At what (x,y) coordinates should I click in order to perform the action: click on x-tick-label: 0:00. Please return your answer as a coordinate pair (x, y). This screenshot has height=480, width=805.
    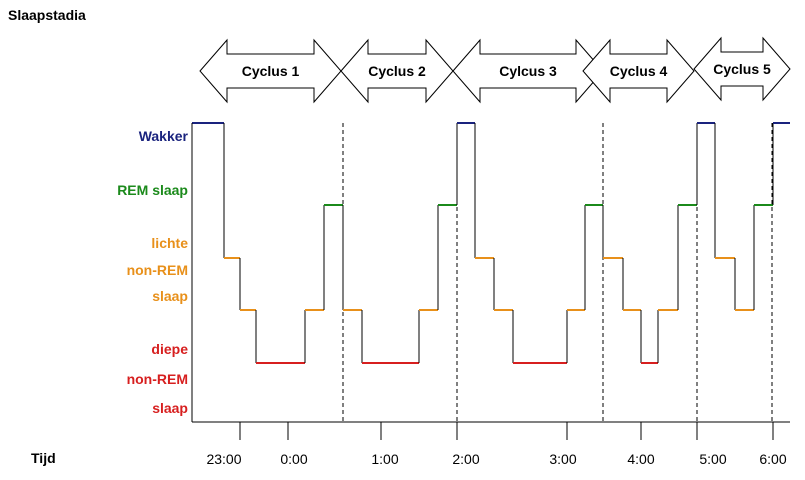
    Looking at the image, I should click on (293, 459).